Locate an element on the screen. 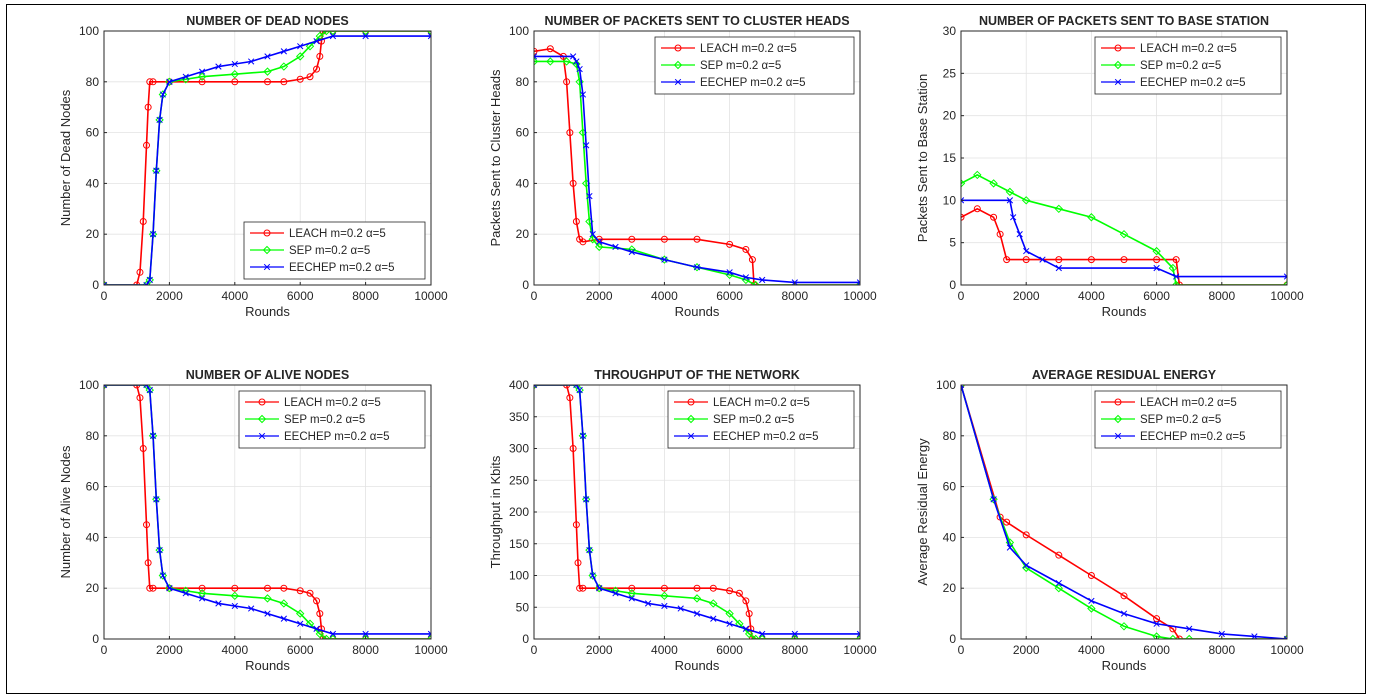 Image resolution: width=1373 pixels, height=700 pixels. series-group is located at coordinates (267, 512).